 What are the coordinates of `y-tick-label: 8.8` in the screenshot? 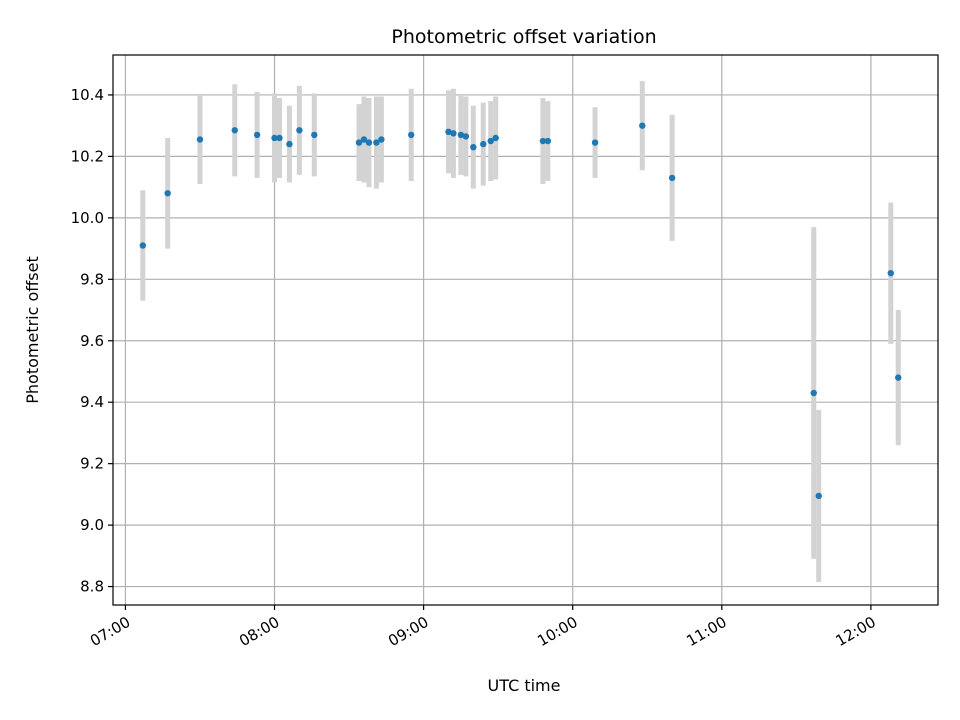 It's located at (92, 587).